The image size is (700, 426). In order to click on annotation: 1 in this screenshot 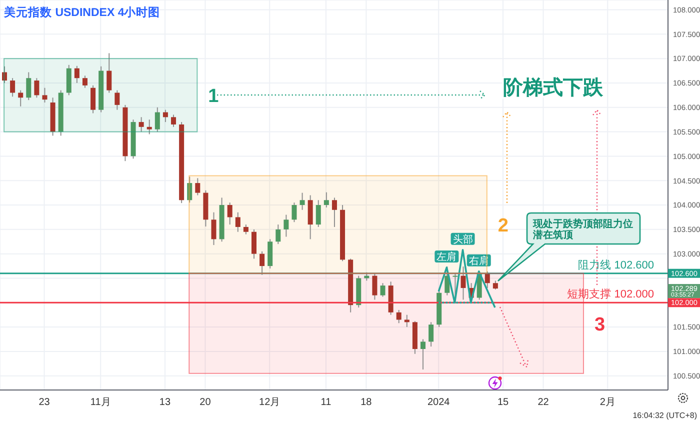, I will do `click(214, 97)`.